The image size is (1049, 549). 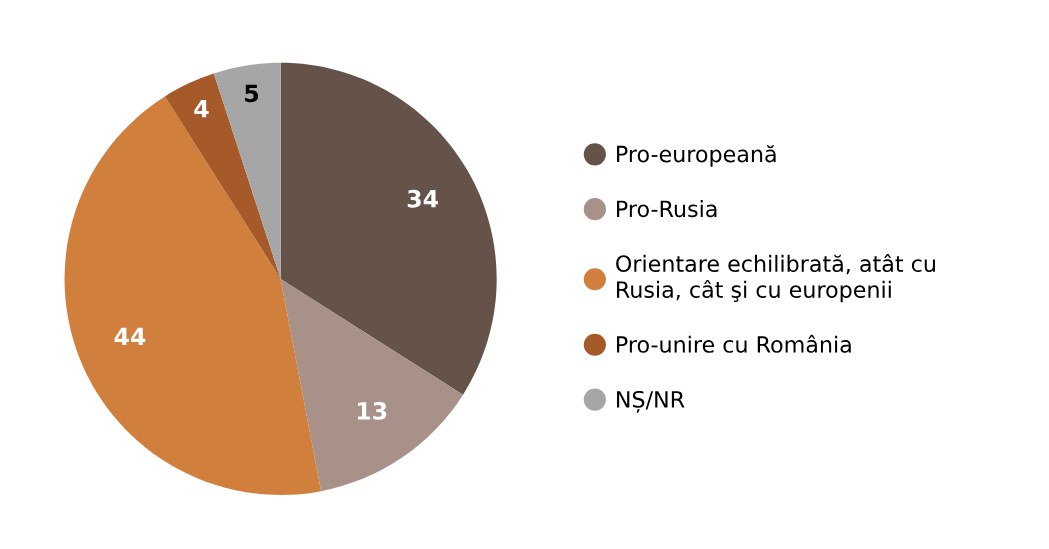 I want to click on data-label: 4, so click(x=201, y=109).